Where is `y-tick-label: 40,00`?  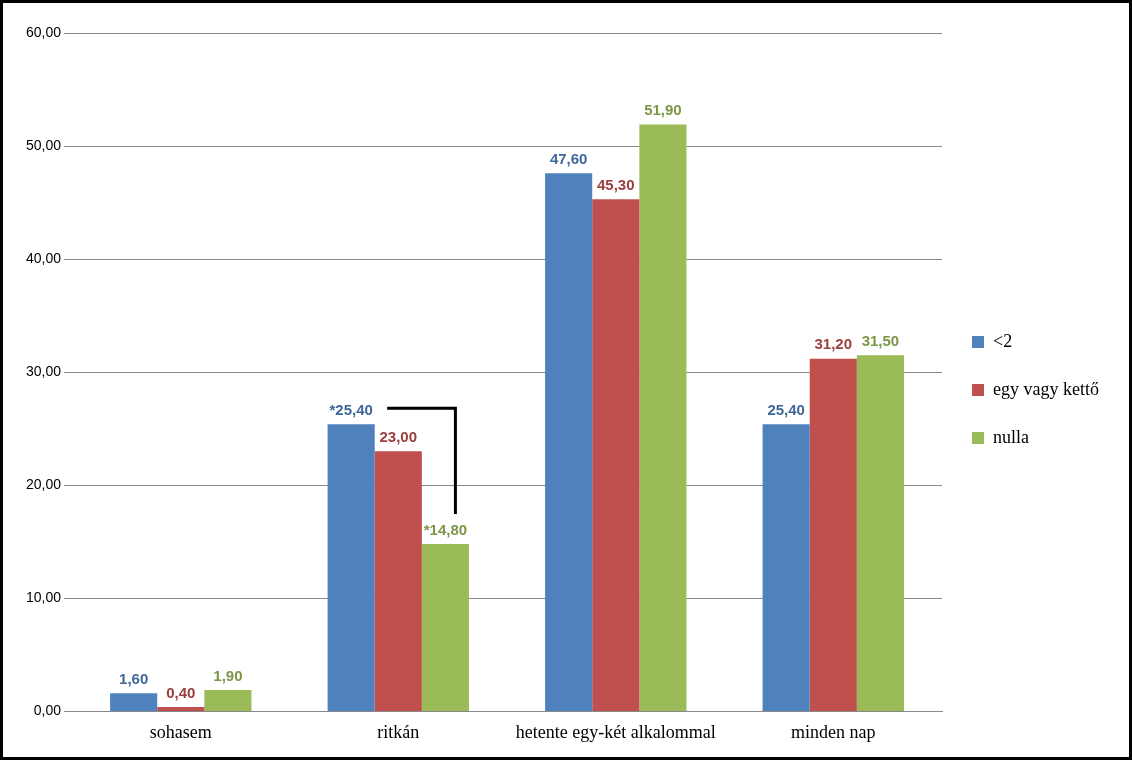
y-tick-label: 40,00 is located at coordinates (43, 257).